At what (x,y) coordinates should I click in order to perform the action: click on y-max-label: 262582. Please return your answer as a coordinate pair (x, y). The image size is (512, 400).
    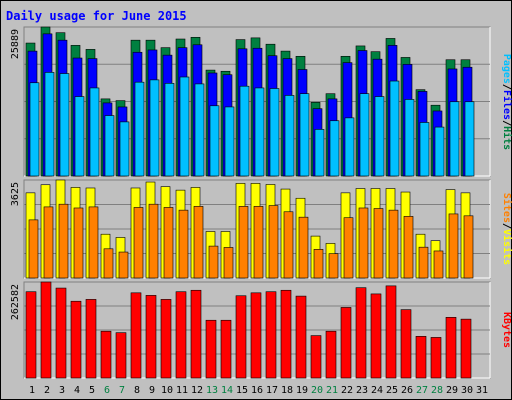
    Looking at the image, I should click on (15, 302).